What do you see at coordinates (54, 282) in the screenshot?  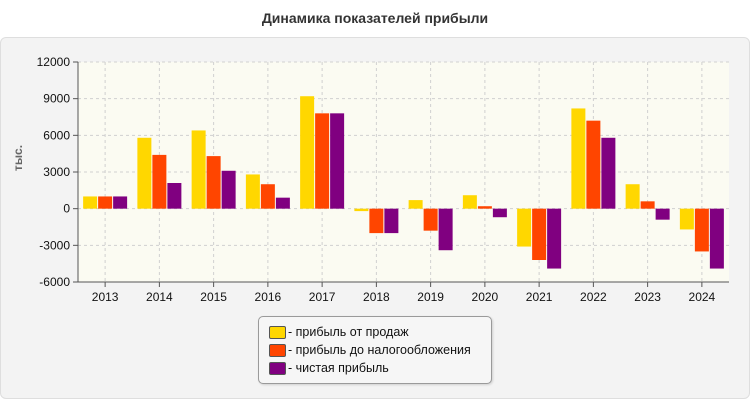 I see `y-tick-label: -6000` at bounding box center [54, 282].